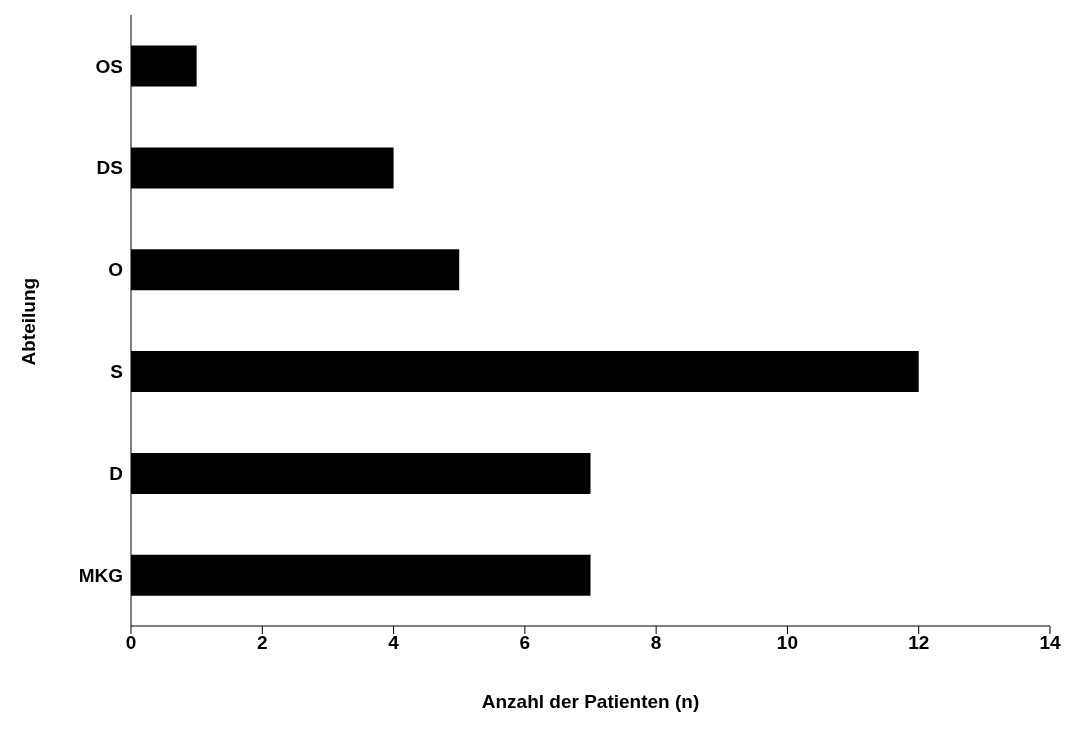 Image resolution: width=1070 pixels, height=736 pixels. I want to click on y-tick-label: DS, so click(109, 168).